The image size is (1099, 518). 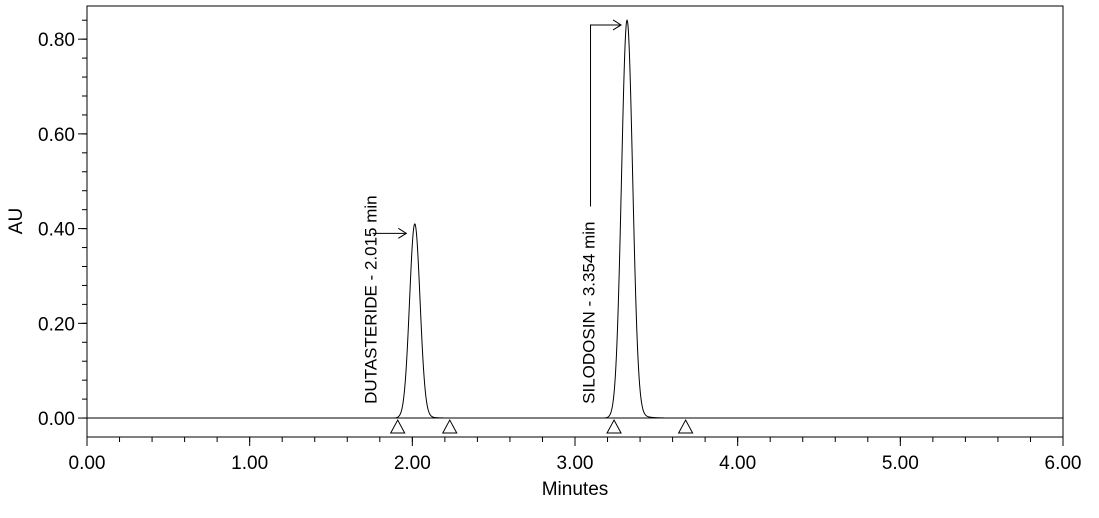 I want to click on x-axis-title: Minutes, so click(x=575, y=489).